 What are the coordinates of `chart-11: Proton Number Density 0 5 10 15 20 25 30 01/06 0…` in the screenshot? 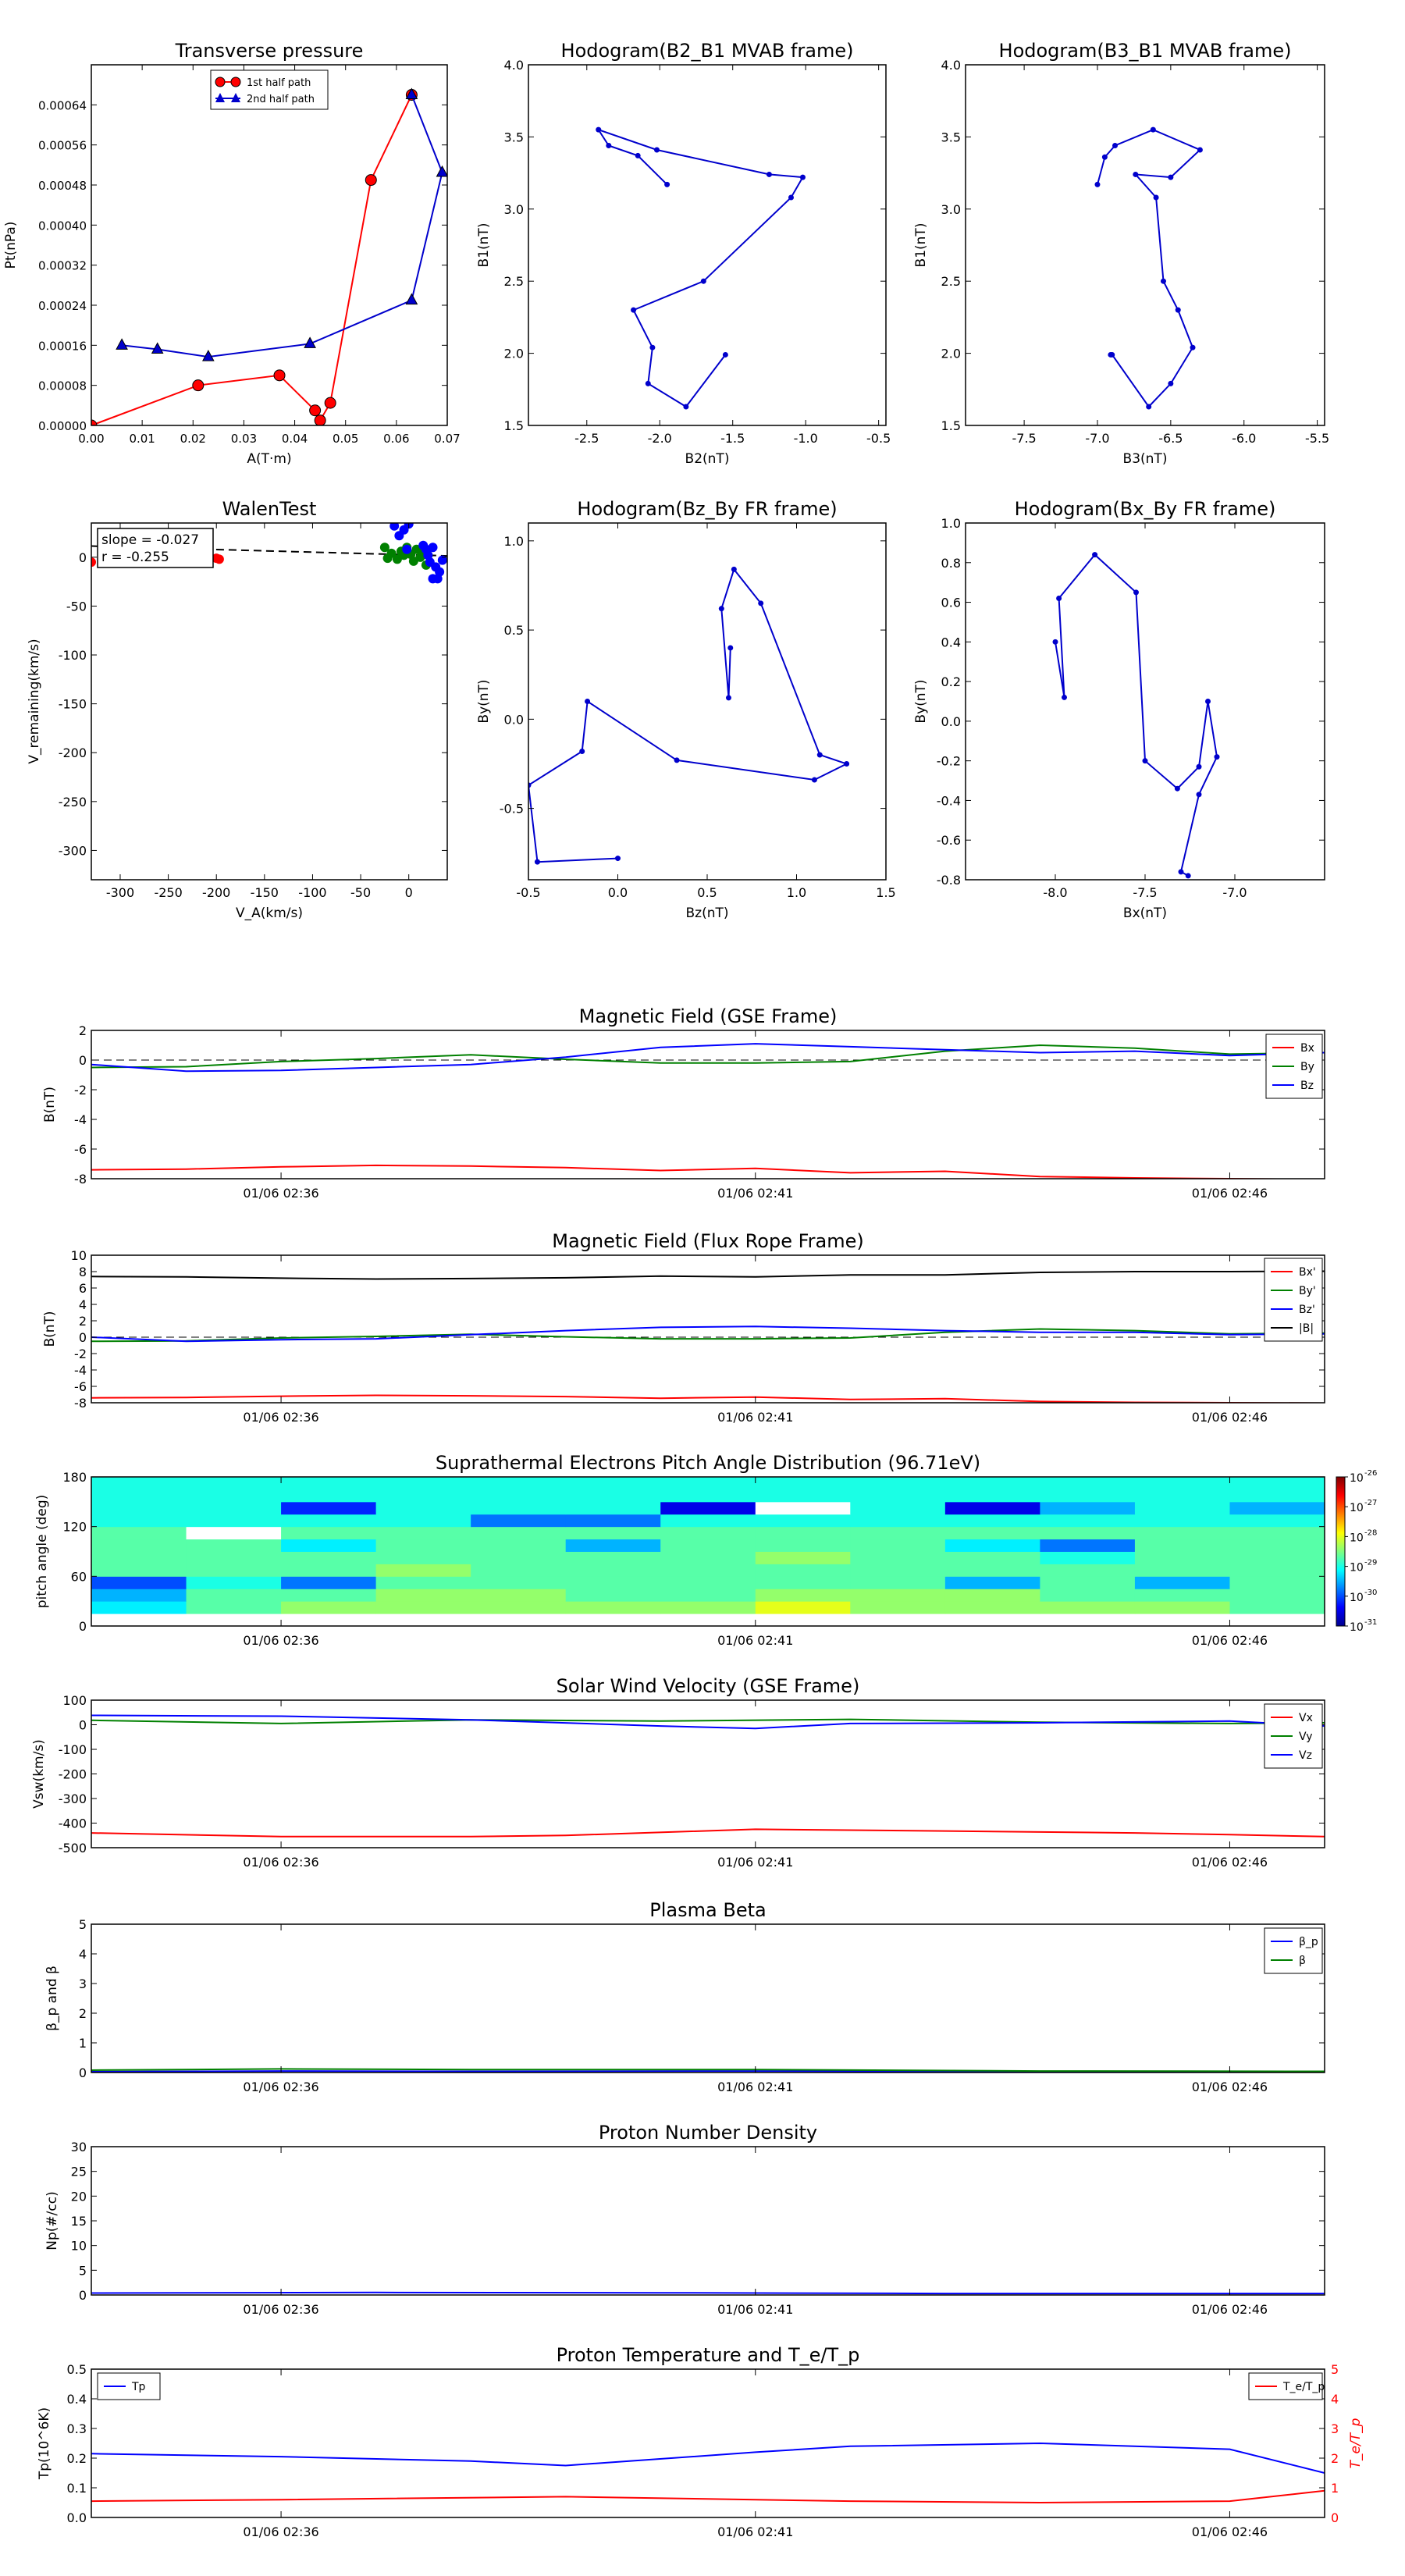 It's located at (684, 2219).